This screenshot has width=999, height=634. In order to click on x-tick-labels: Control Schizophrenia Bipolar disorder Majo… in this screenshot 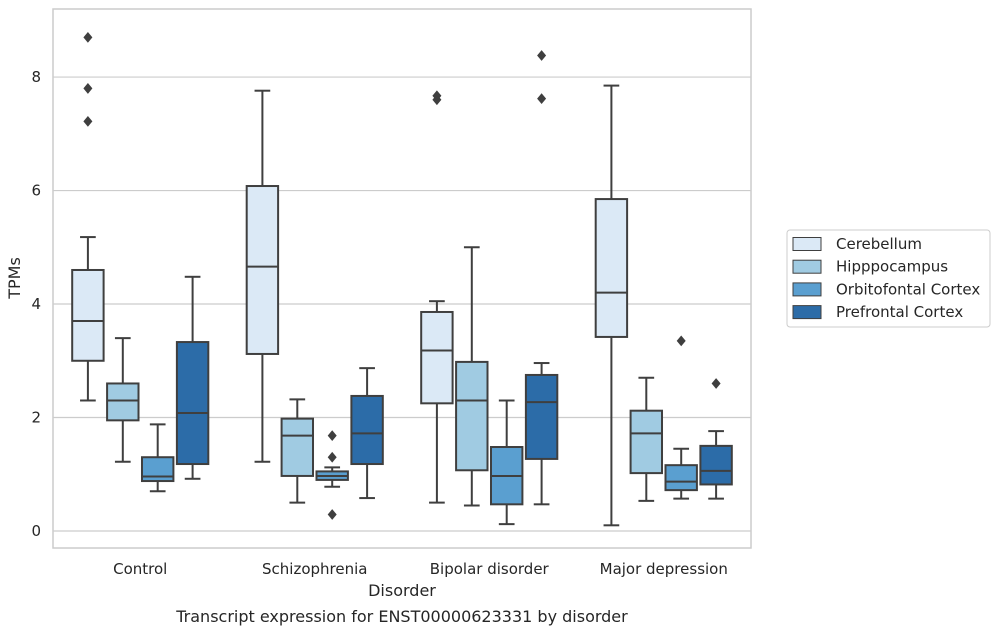, I will do `click(420, 569)`.